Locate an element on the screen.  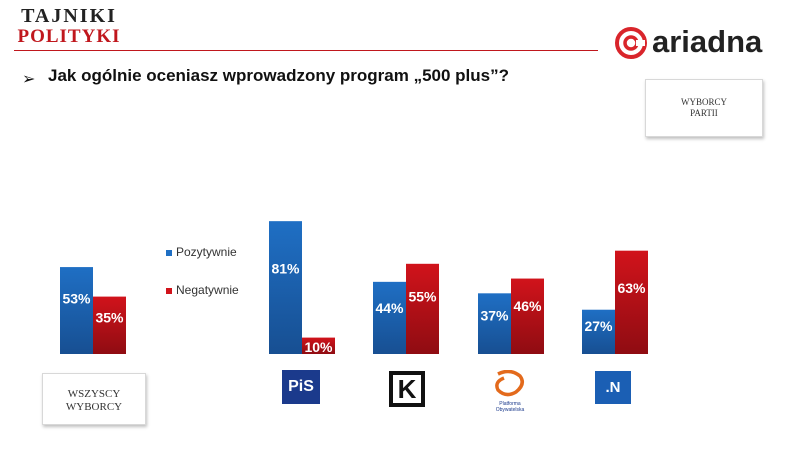
party-voters-box: WYBORCY PARTII is located at coordinates (704, 108).